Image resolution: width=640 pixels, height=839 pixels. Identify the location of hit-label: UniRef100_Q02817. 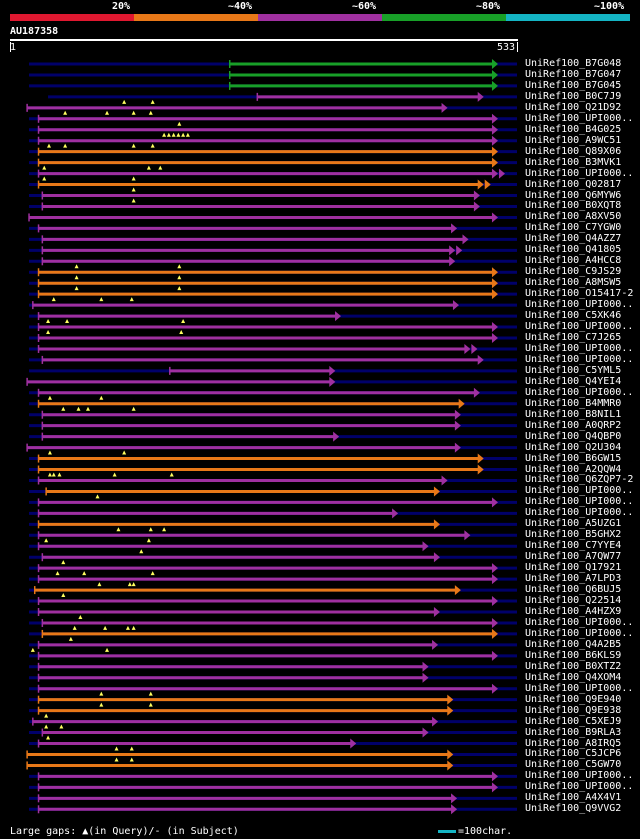
(573, 184).